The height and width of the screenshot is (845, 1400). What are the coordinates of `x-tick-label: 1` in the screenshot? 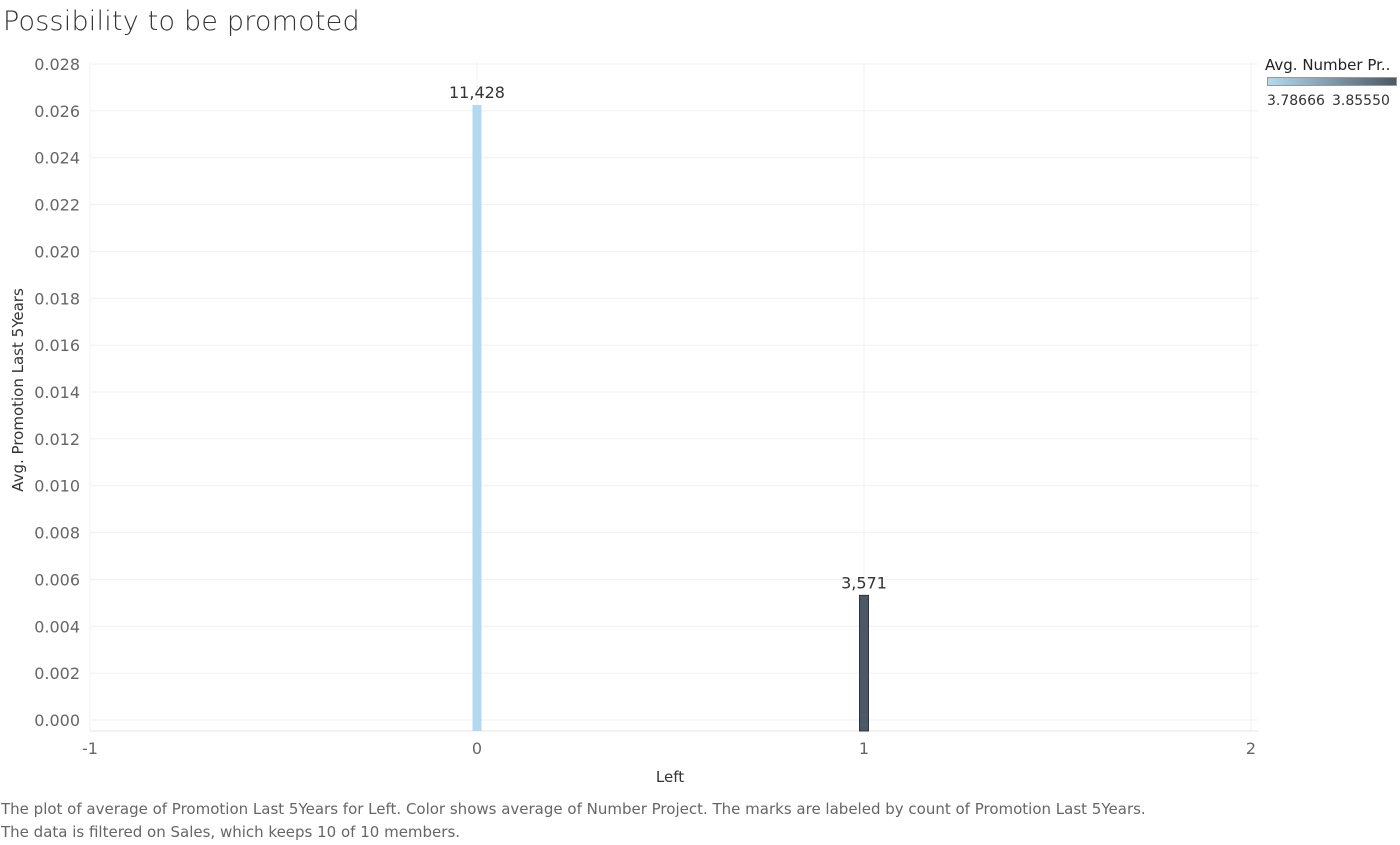 It's located at (864, 748).